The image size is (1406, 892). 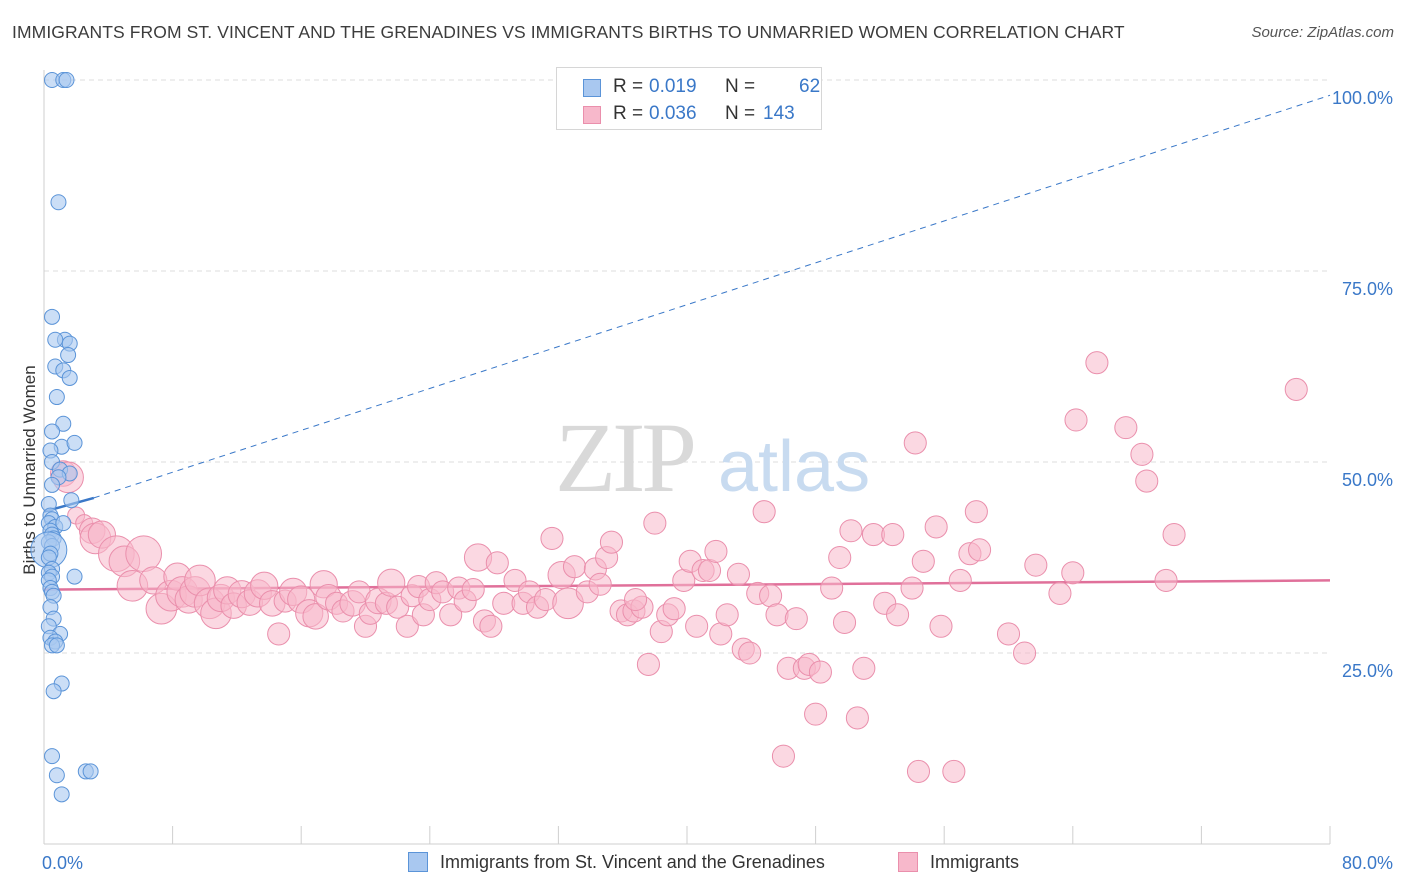 I want to click on watermark-zip: ZIP, so click(x=624, y=457).